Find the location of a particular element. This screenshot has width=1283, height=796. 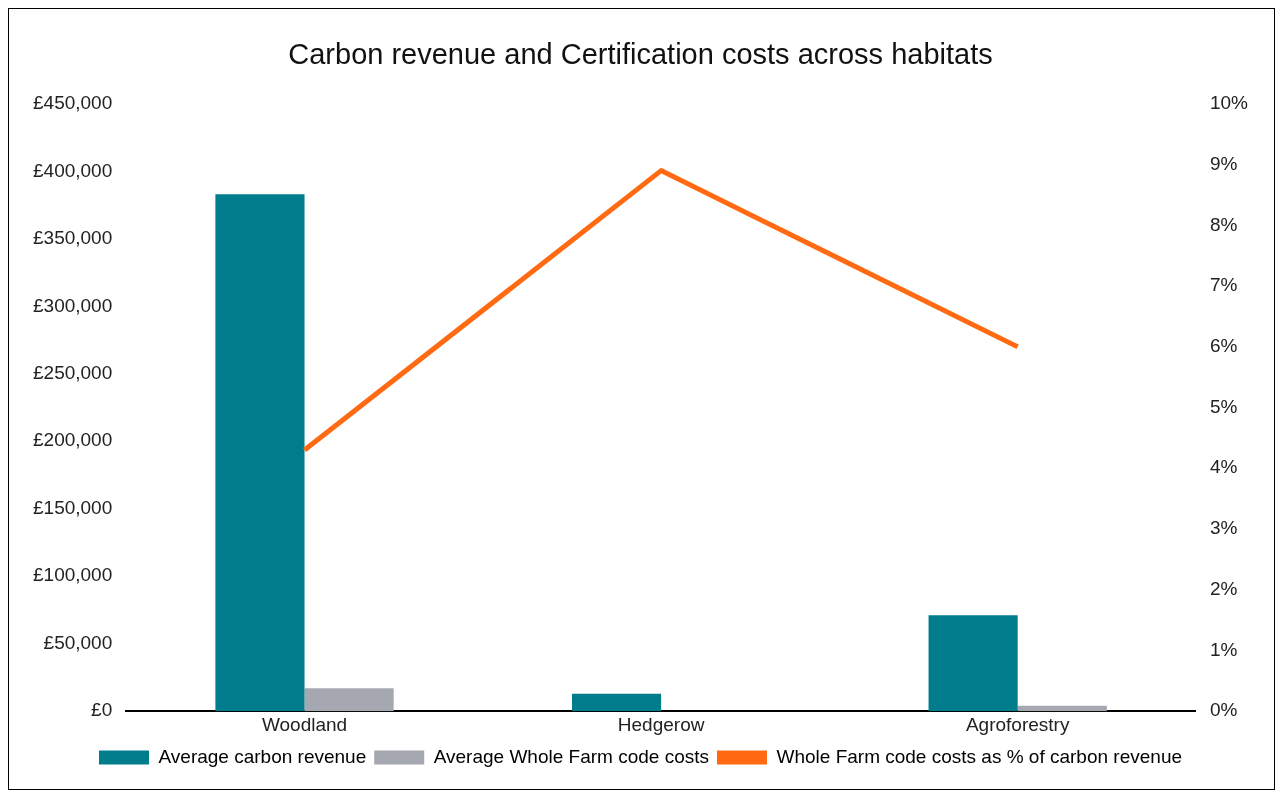

y-tick-label: £400,000 is located at coordinates (73, 170).